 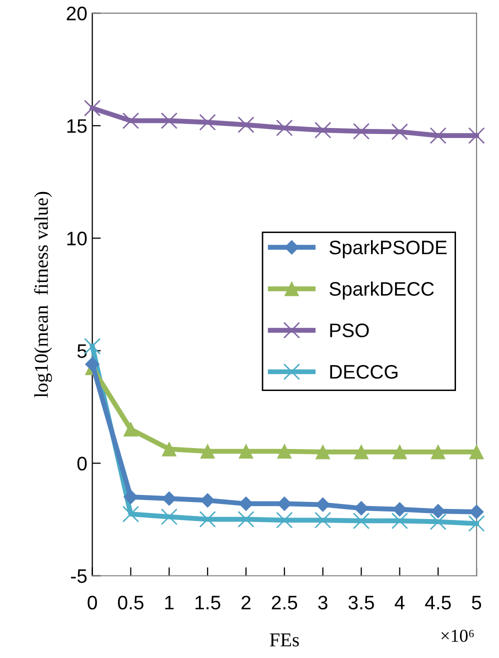 What do you see at coordinates (323, 603) in the screenshot?
I see `x-tick-label: 3` at bounding box center [323, 603].